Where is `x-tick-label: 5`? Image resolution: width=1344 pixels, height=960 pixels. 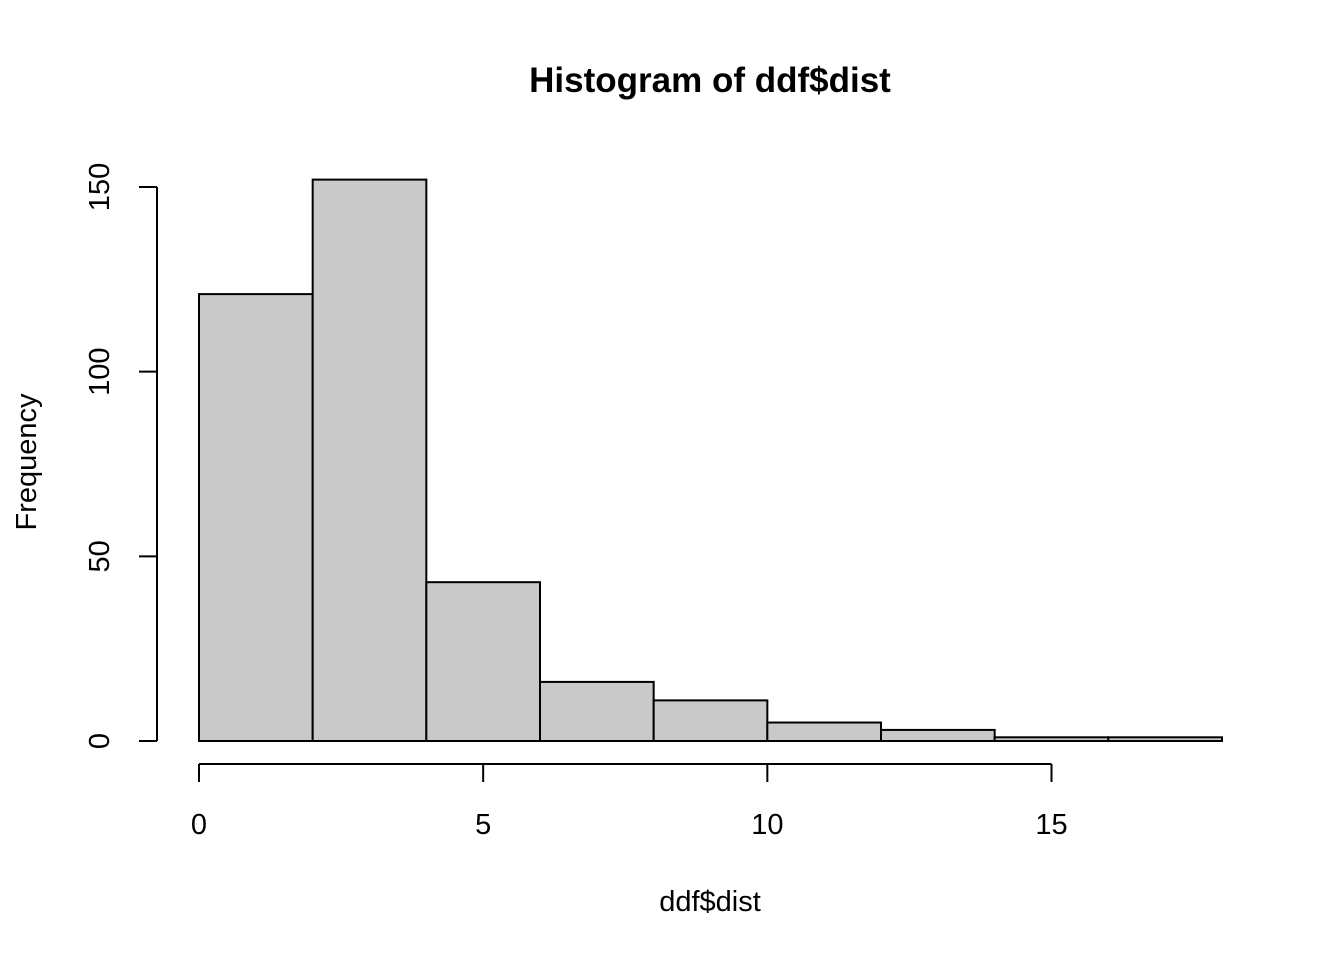
x-tick-label: 5 is located at coordinates (483, 825).